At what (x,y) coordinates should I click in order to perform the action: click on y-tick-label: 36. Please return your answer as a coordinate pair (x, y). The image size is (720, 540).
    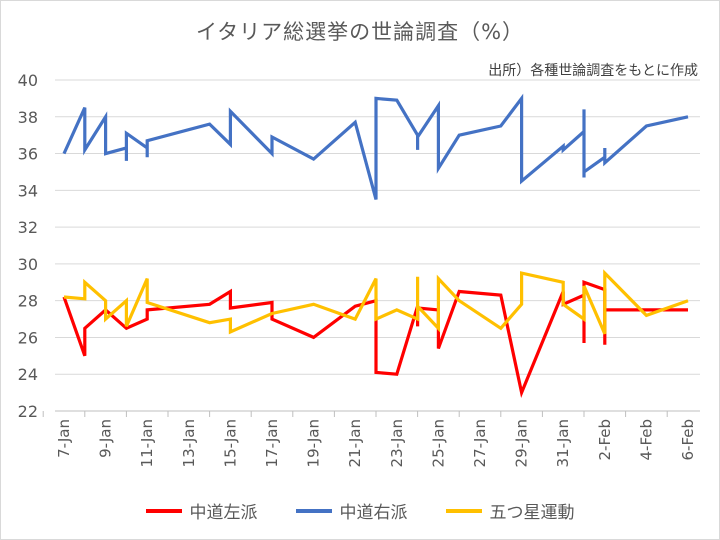
    Looking at the image, I should click on (28, 154).